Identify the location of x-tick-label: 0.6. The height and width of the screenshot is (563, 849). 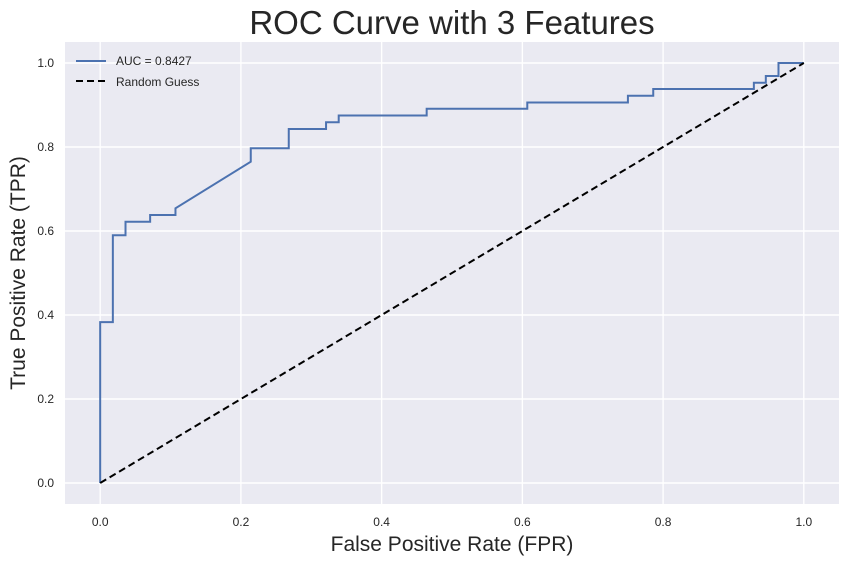
(522, 522).